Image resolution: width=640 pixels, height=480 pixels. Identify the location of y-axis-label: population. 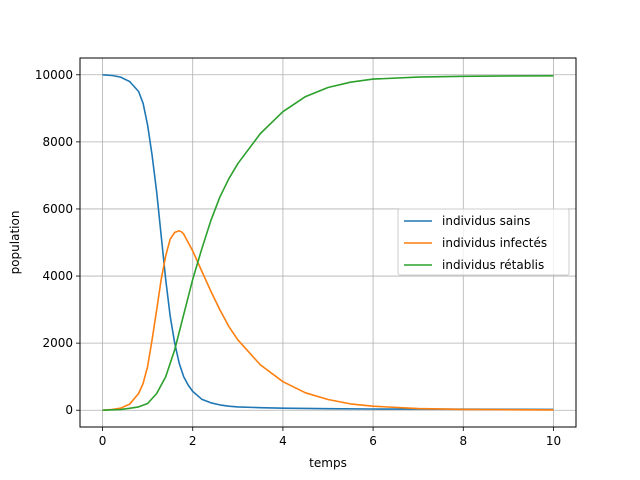
(15, 243).